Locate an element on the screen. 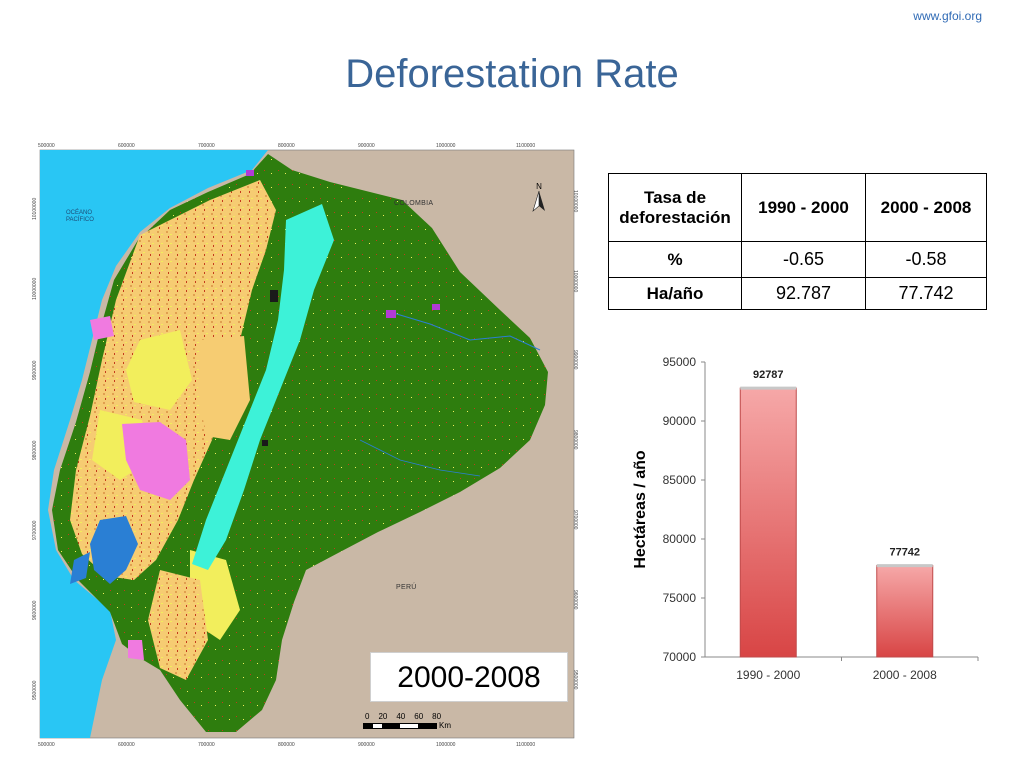 This screenshot has height=768, width=1024. estuary is located at coordinates (114, 550).